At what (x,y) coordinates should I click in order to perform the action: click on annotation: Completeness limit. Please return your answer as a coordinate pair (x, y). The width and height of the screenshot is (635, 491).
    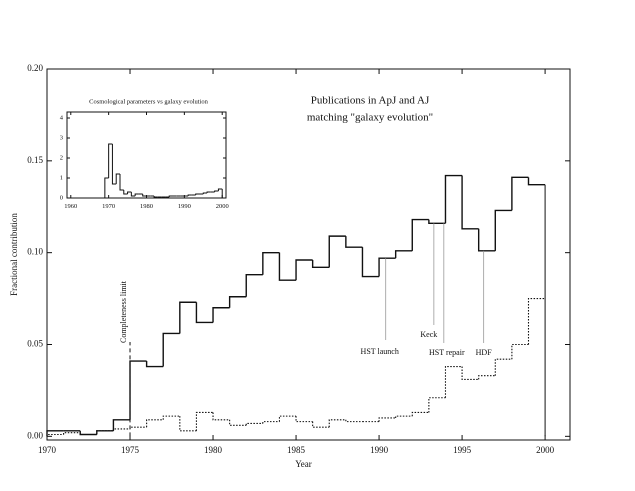
    Looking at the image, I should click on (123, 311).